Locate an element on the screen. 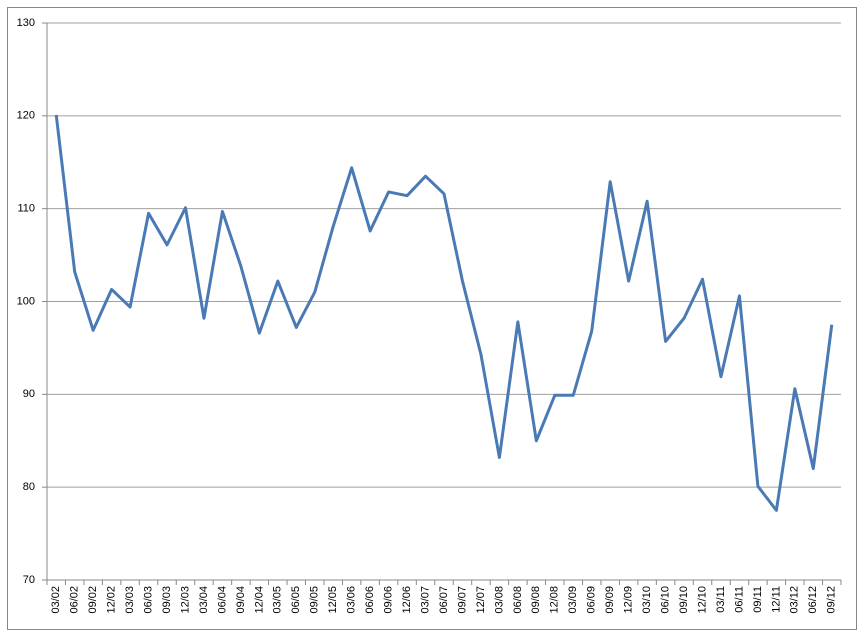 Image resolution: width=864 pixels, height=634 pixels. x-tick-label: 09/12 is located at coordinates (832, 600).